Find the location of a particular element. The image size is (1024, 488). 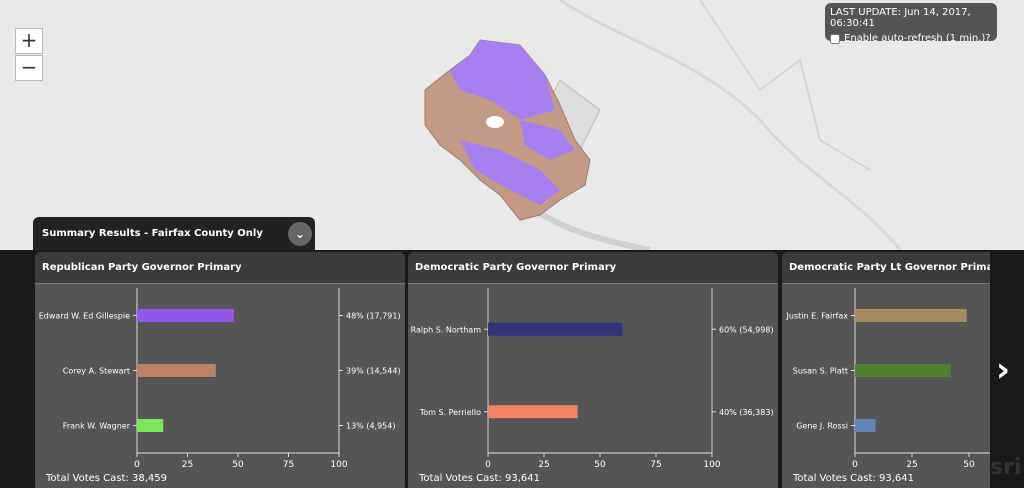

candidate-name: Susan S. Platt is located at coordinates (820, 371).